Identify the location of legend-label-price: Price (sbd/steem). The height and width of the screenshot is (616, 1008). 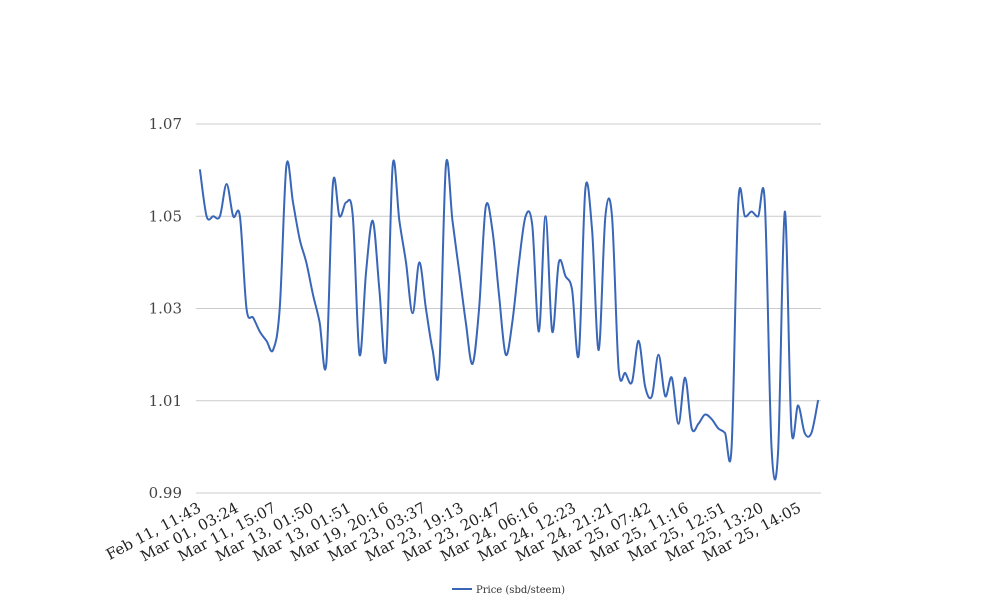
(520, 590).